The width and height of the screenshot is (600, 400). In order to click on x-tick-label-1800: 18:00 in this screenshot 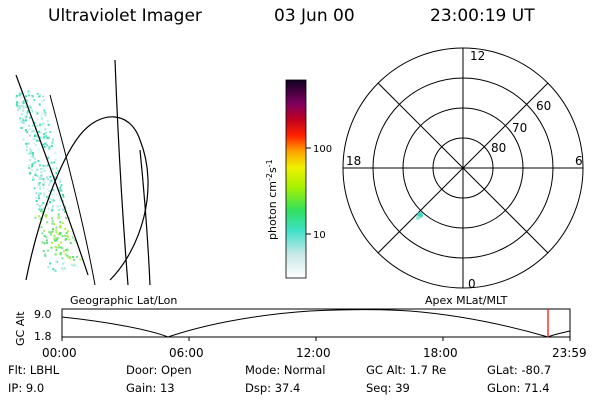, I will do `click(440, 353)`.